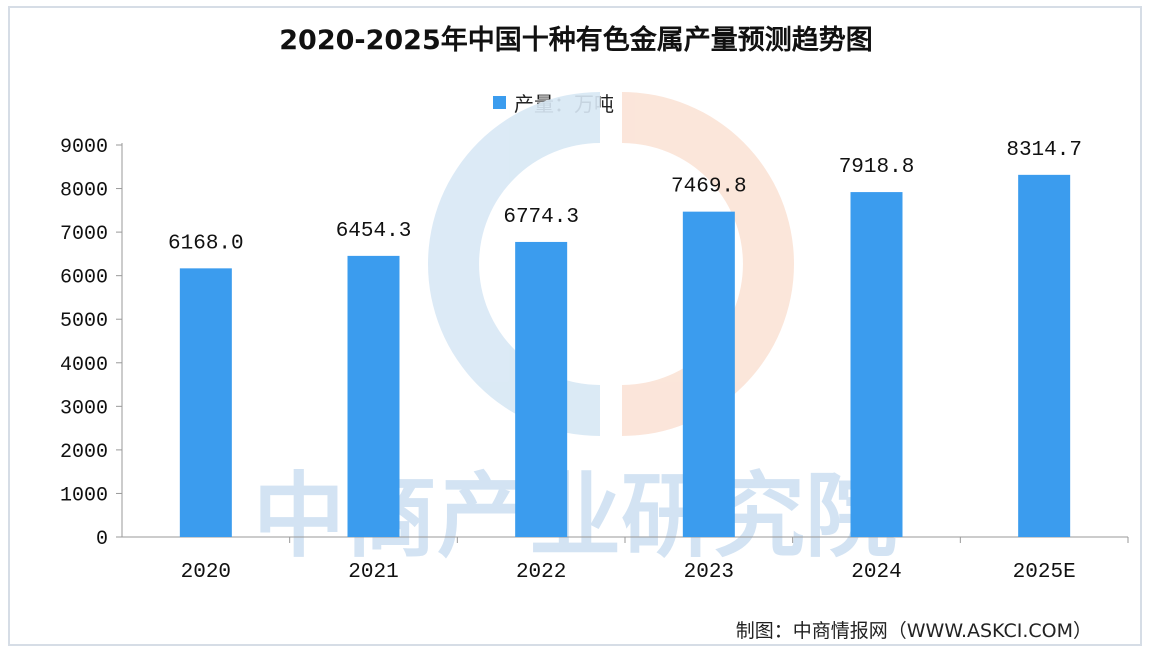 This screenshot has width=1152, height=654. I want to click on bar-2022, so click(541, 389).